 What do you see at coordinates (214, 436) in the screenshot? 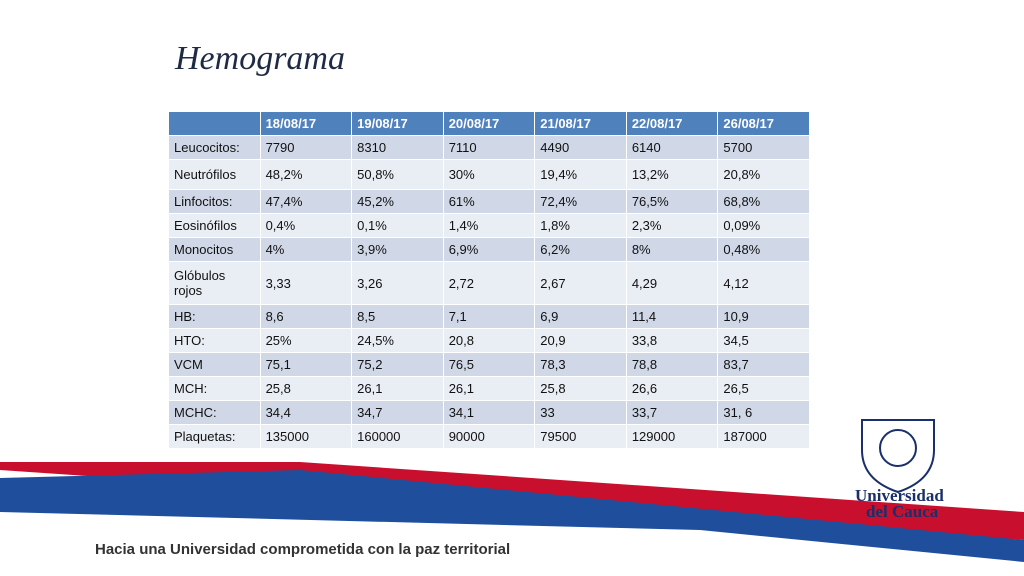
I see `cell: Plaquetas:` at bounding box center [214, 436].